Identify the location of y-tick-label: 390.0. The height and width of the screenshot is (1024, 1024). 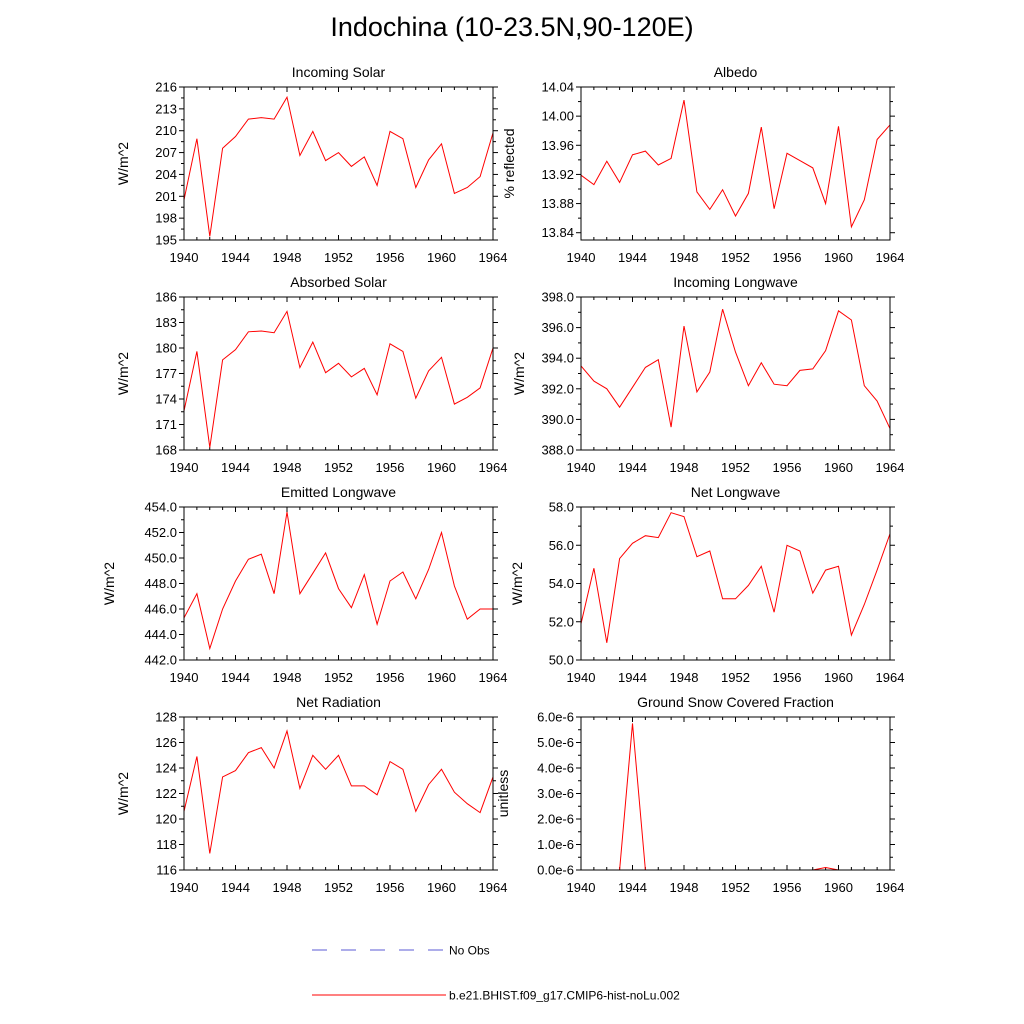
(557, 419).